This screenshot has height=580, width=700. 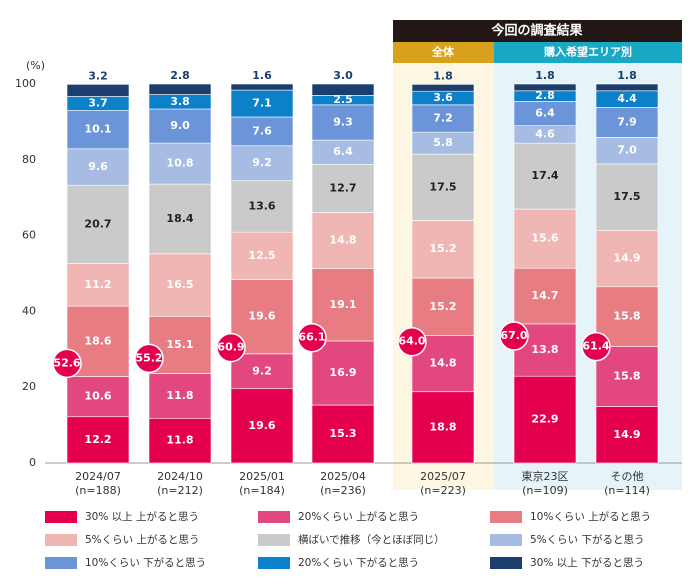 What do you see at coordinates (342, 187) in the screenshot?
I see `data-label: 12.7` at bounding box center [342, 187].